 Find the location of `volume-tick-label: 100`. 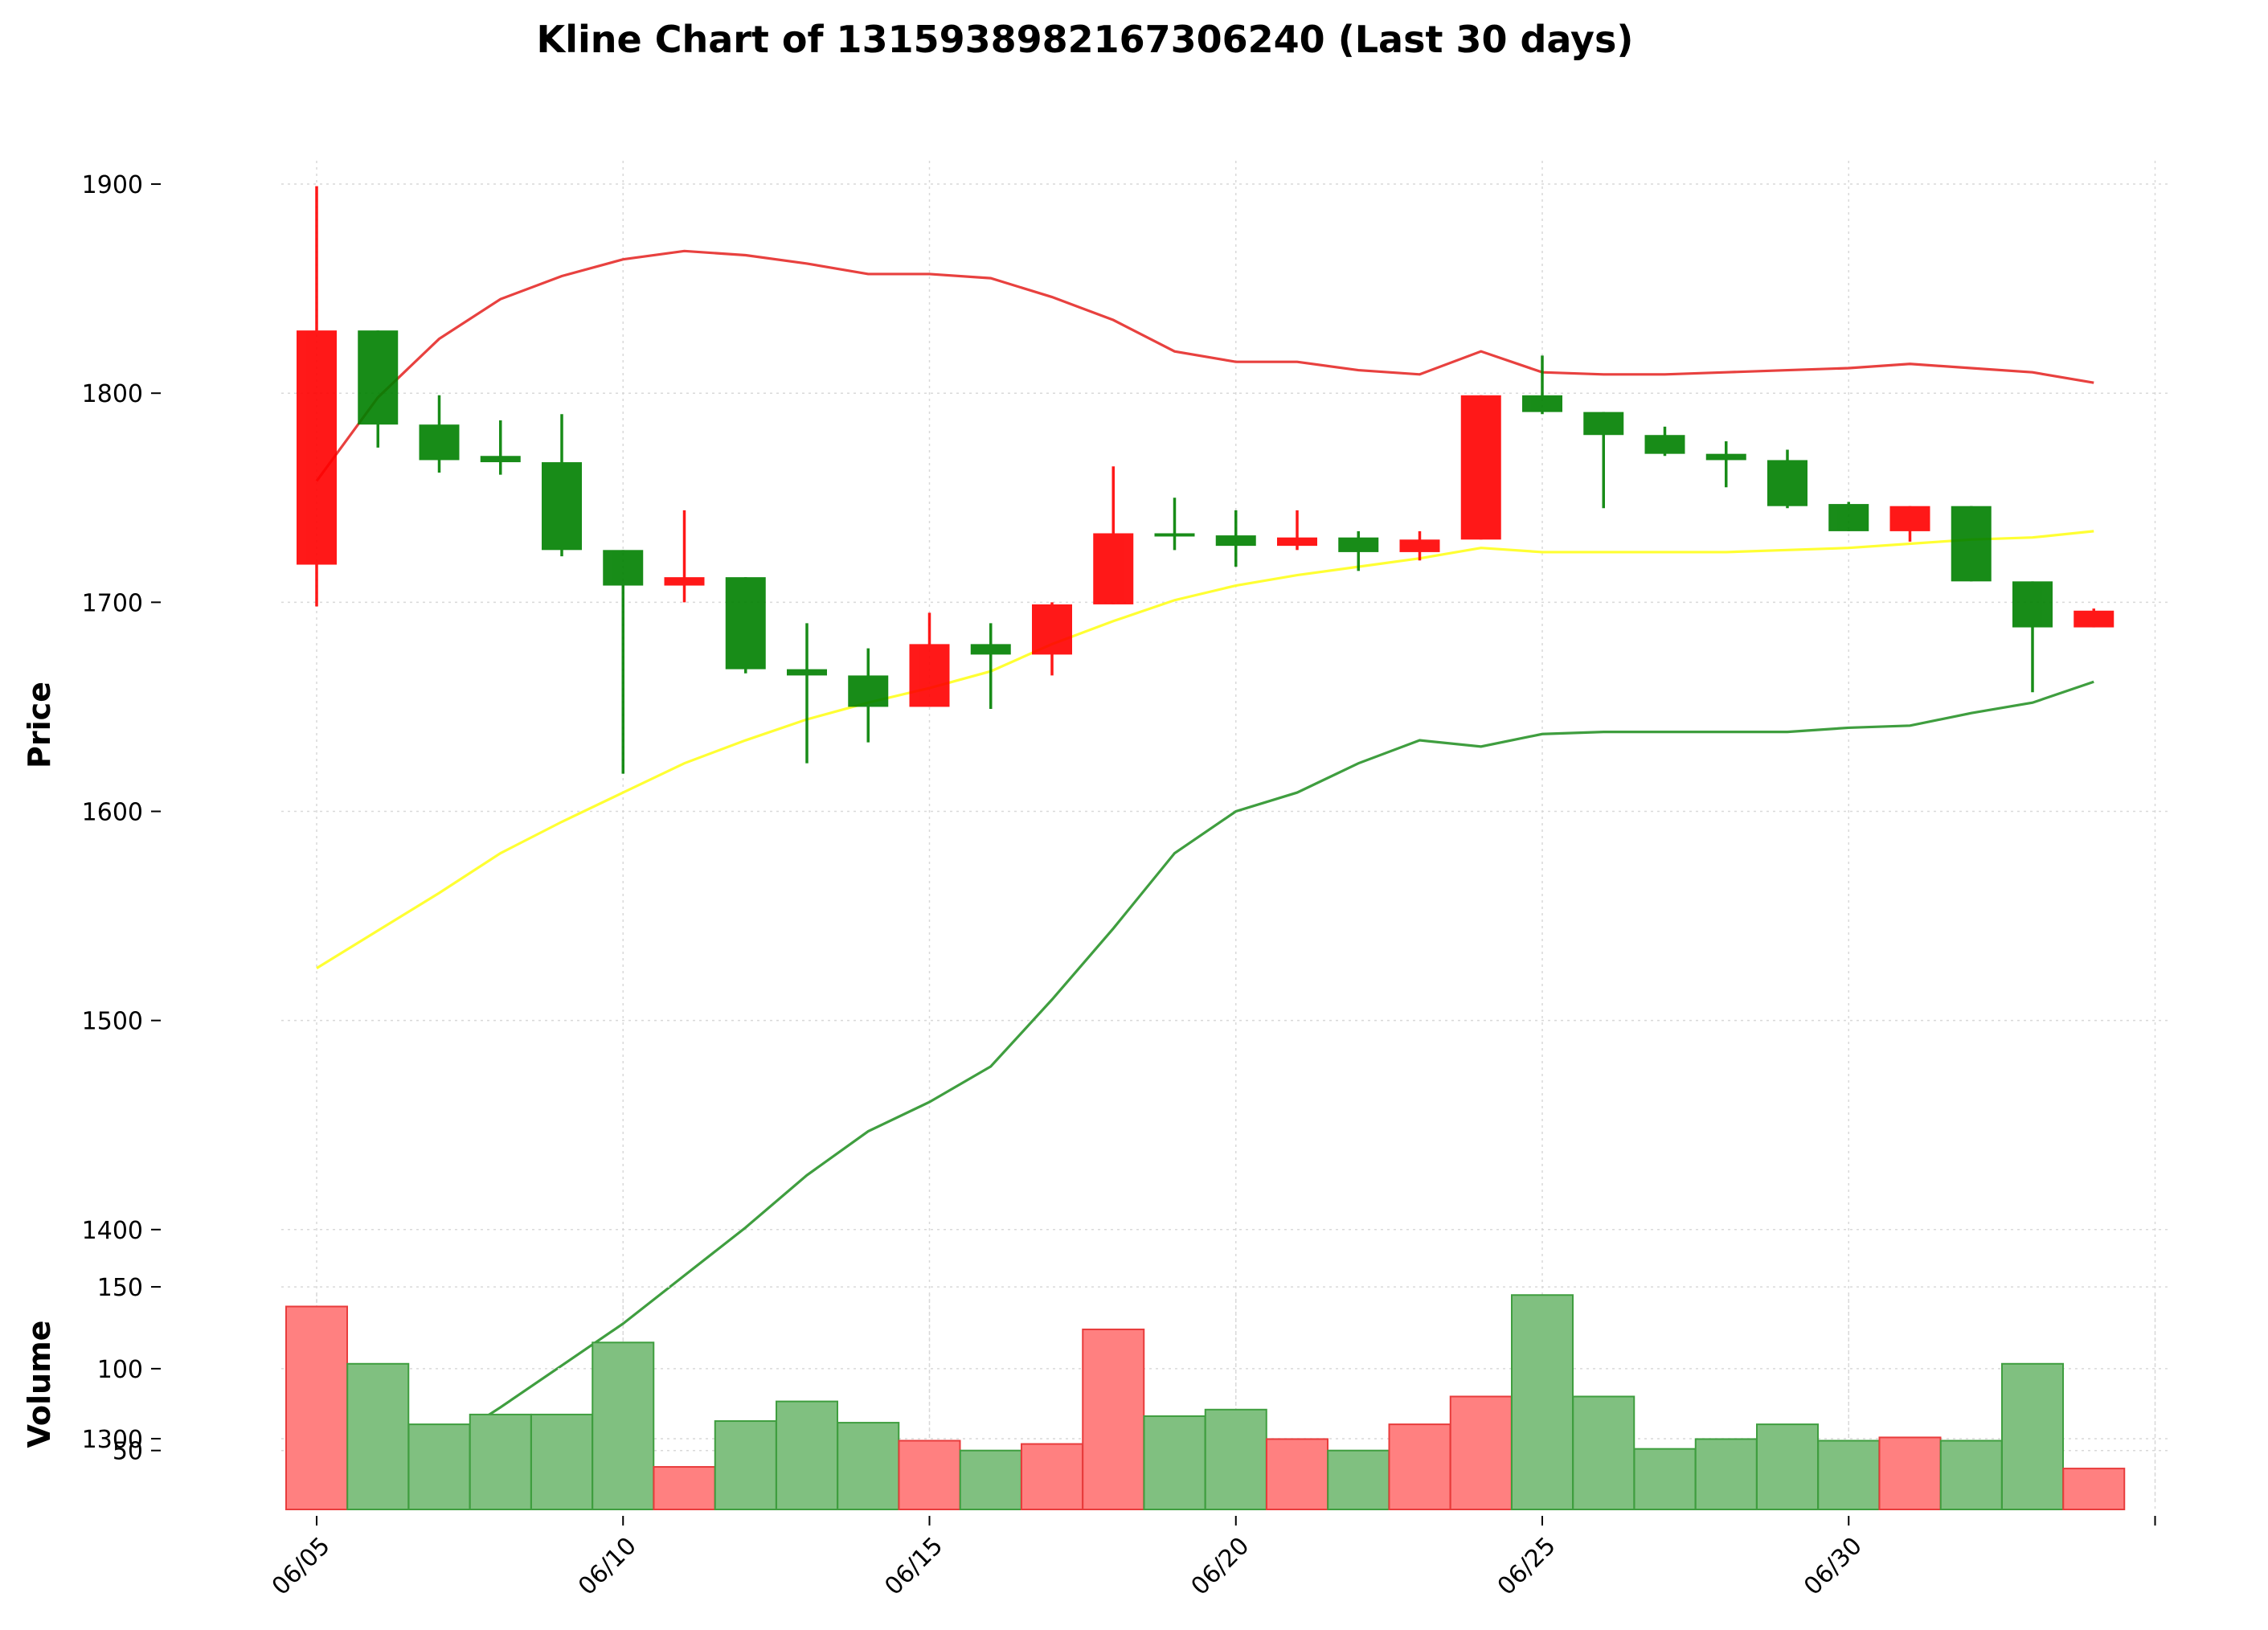

volume-tick-label: 100 is located at coordinates (120, 1370).